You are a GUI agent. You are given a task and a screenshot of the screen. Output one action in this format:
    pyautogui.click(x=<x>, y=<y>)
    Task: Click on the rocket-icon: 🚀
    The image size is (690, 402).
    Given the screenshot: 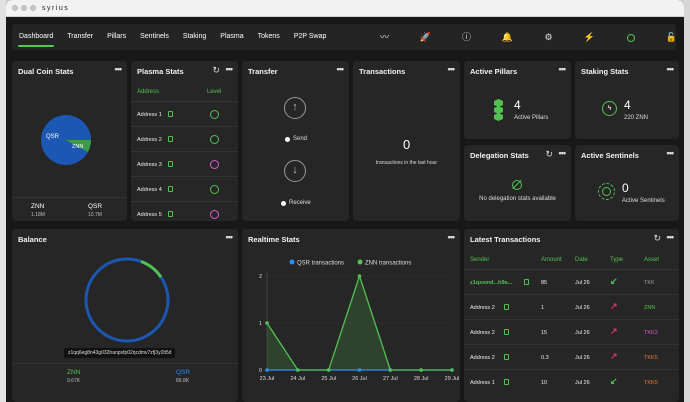 What is the action you would take?
    pyautogui.click(x=425, y=37)
    